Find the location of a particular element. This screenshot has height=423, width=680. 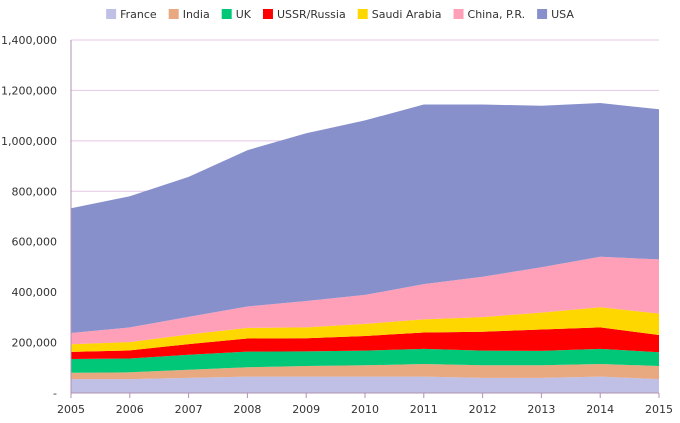

legend-label: UK is located at coordinates (244, 14).